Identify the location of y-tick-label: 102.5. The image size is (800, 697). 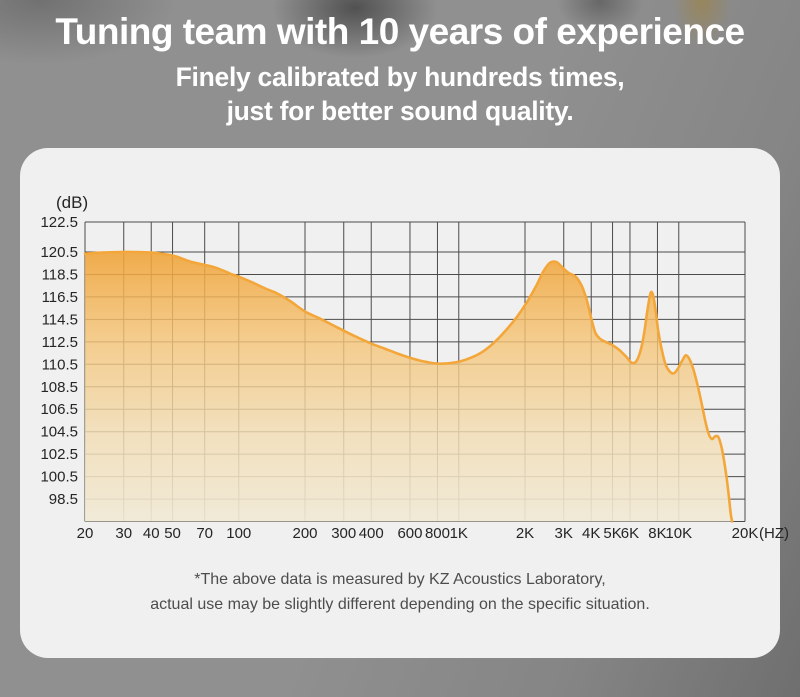
(59, 454).